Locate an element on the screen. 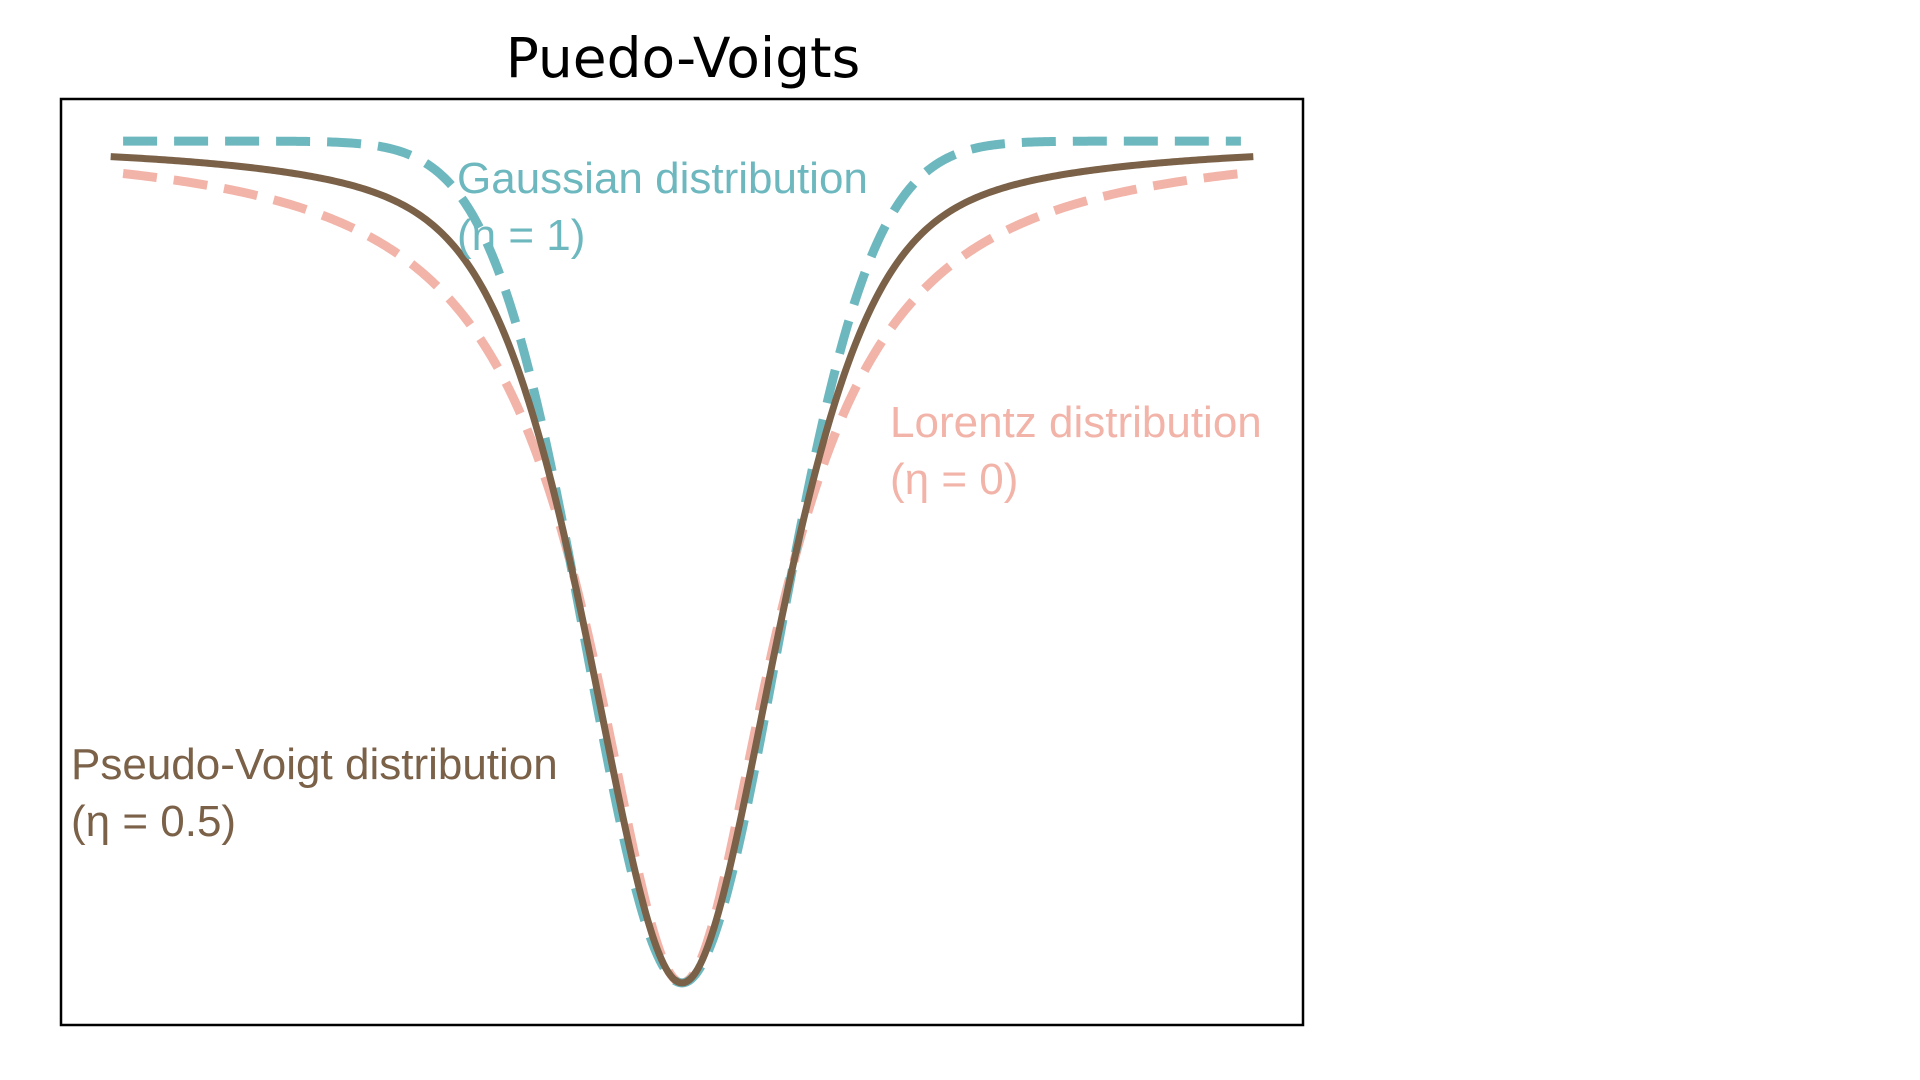 This screenshot has width=1920, height=1080. annotation-pseudo-voigt: Pseudo-Voigt distribution (η = 0.5) is located at coordinates (314, 793).